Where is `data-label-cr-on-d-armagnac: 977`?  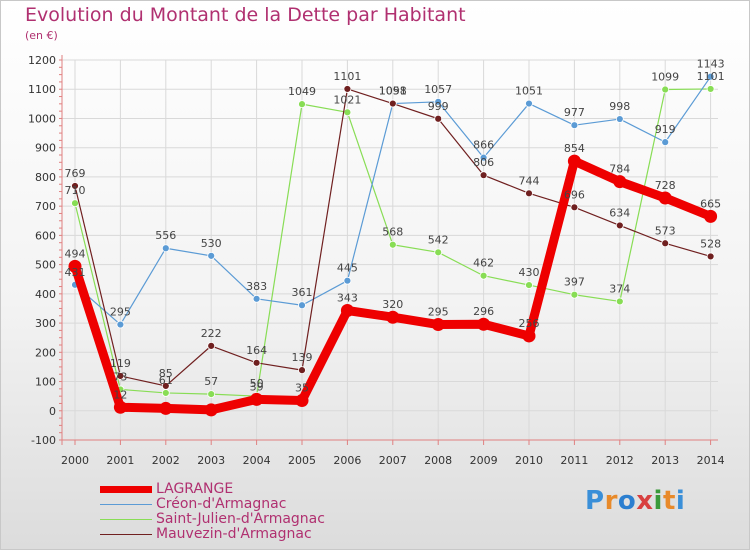
data-label-cr-on-d-armagnac: 977 is located at coordinates (574, 112).